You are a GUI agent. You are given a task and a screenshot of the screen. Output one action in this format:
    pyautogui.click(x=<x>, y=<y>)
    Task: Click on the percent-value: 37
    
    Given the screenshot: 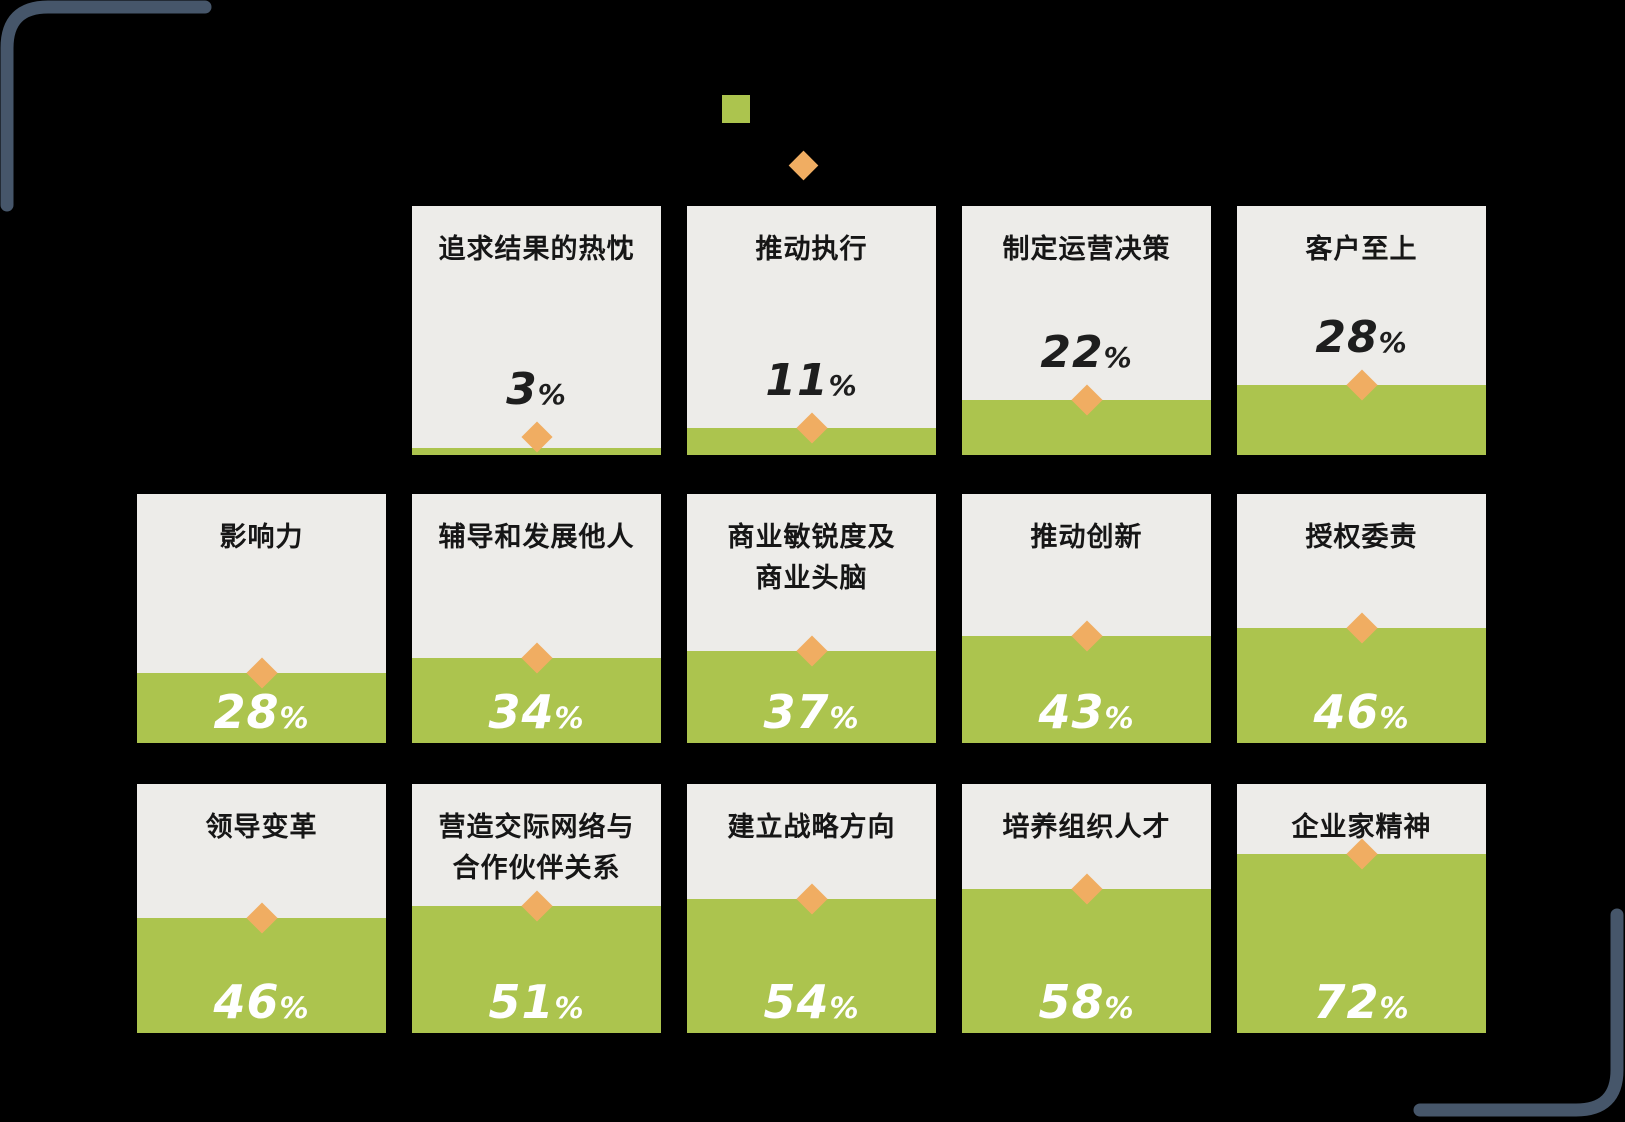 What is the action you would take?
    pyautogui.click(x=796, y=712)
    